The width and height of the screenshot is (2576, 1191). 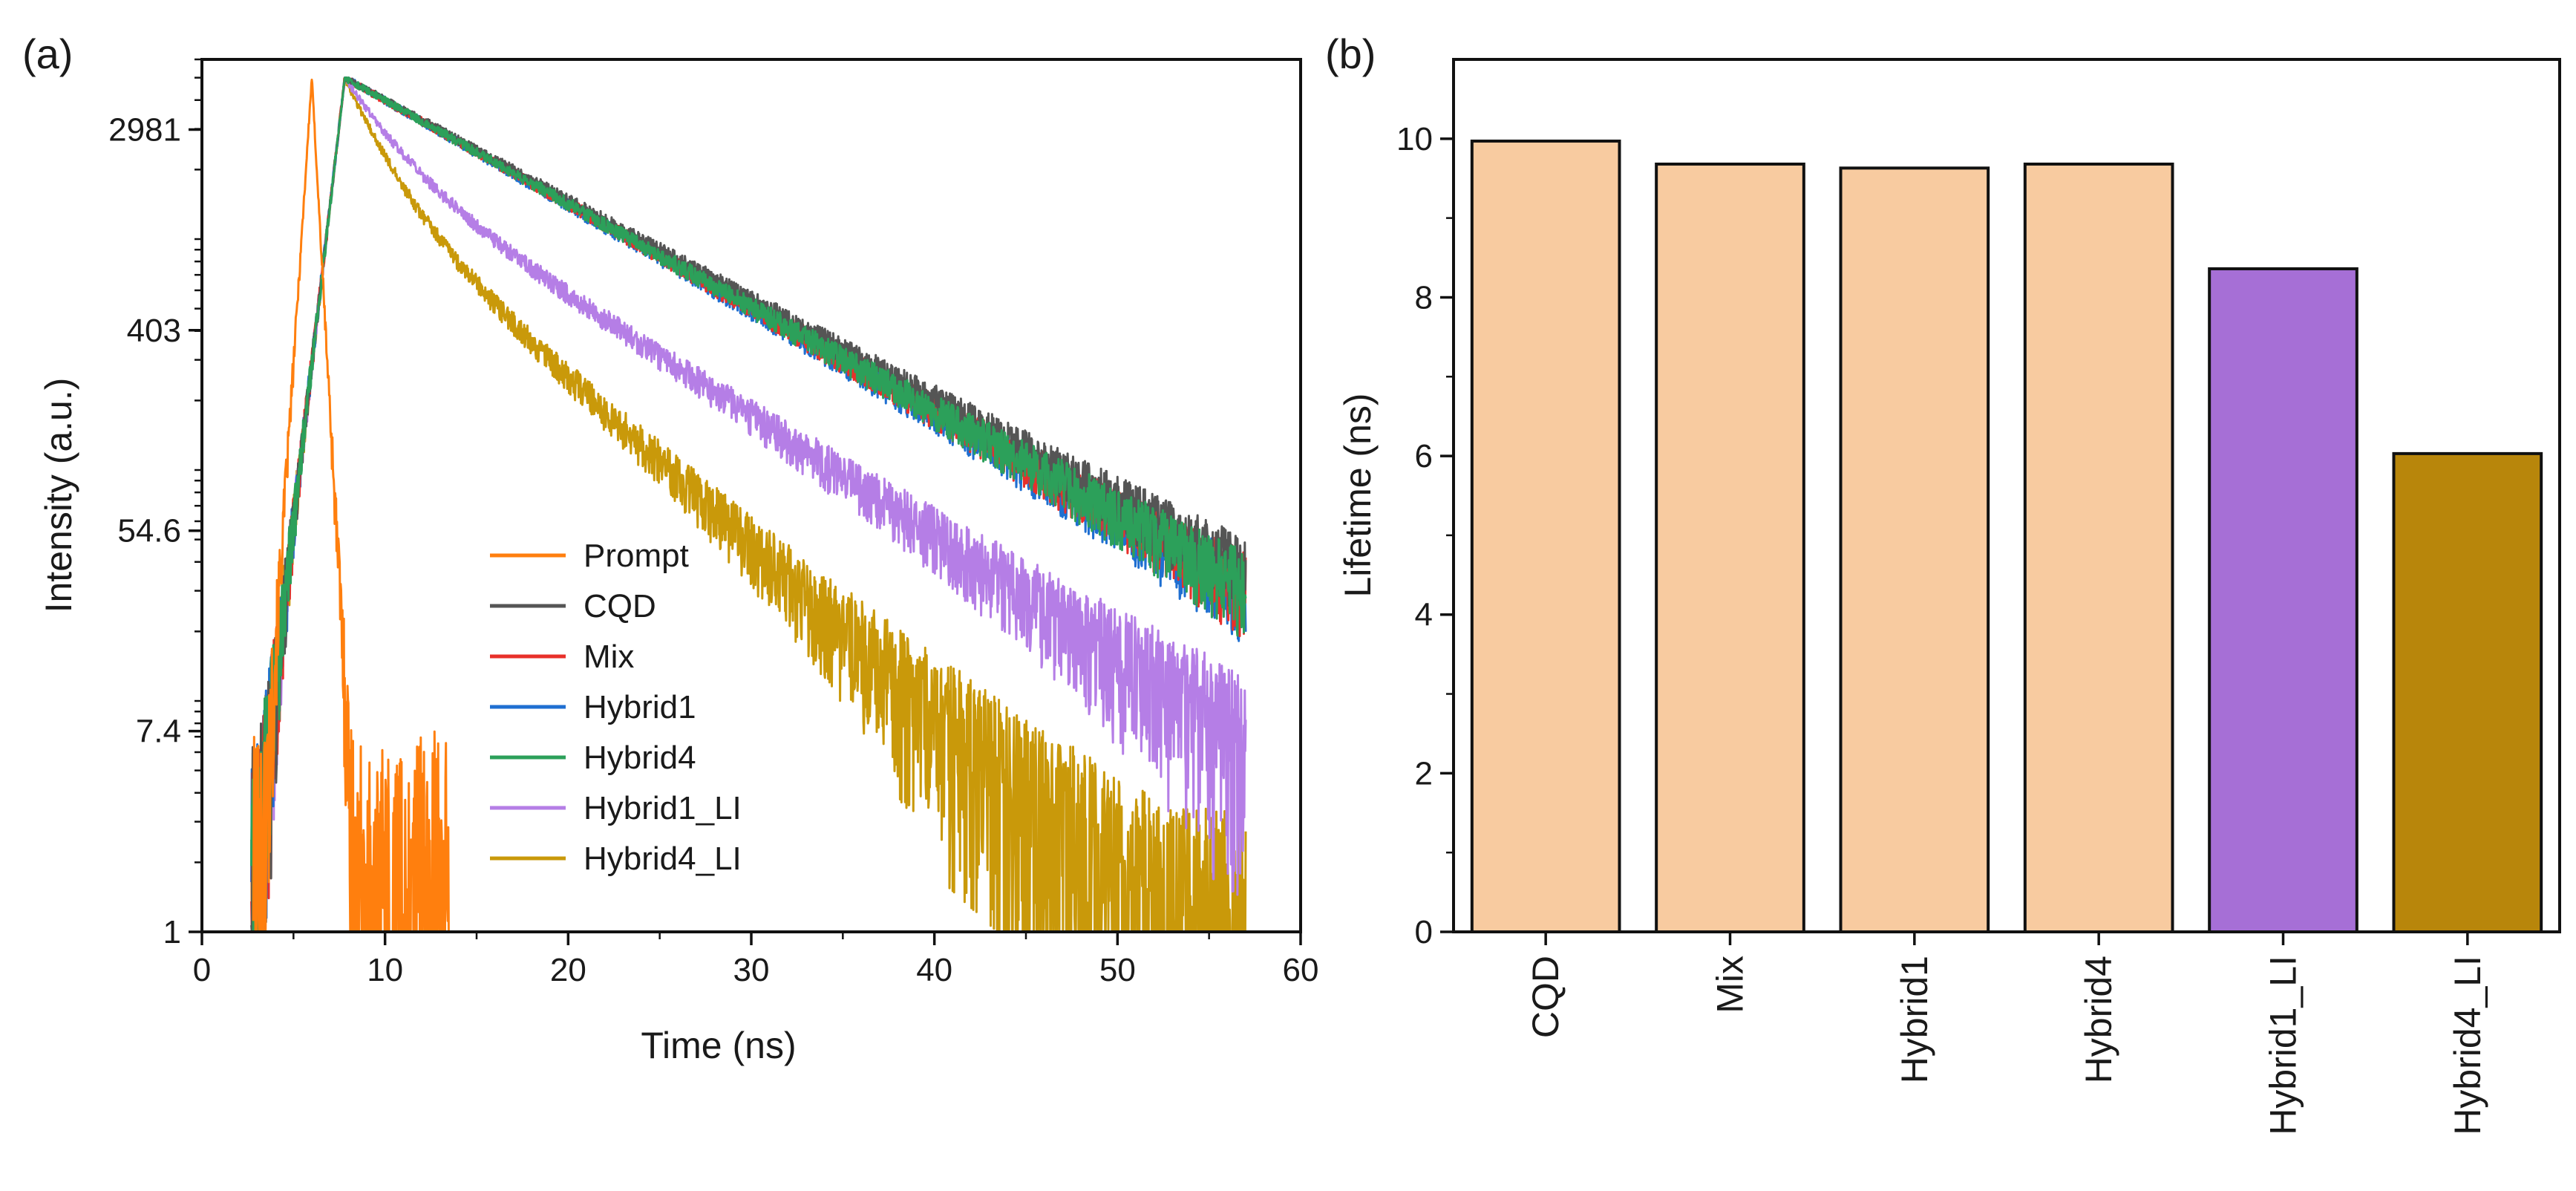 I want to click on legend-label-prompt: Prompt, so click(x=636, y=556).